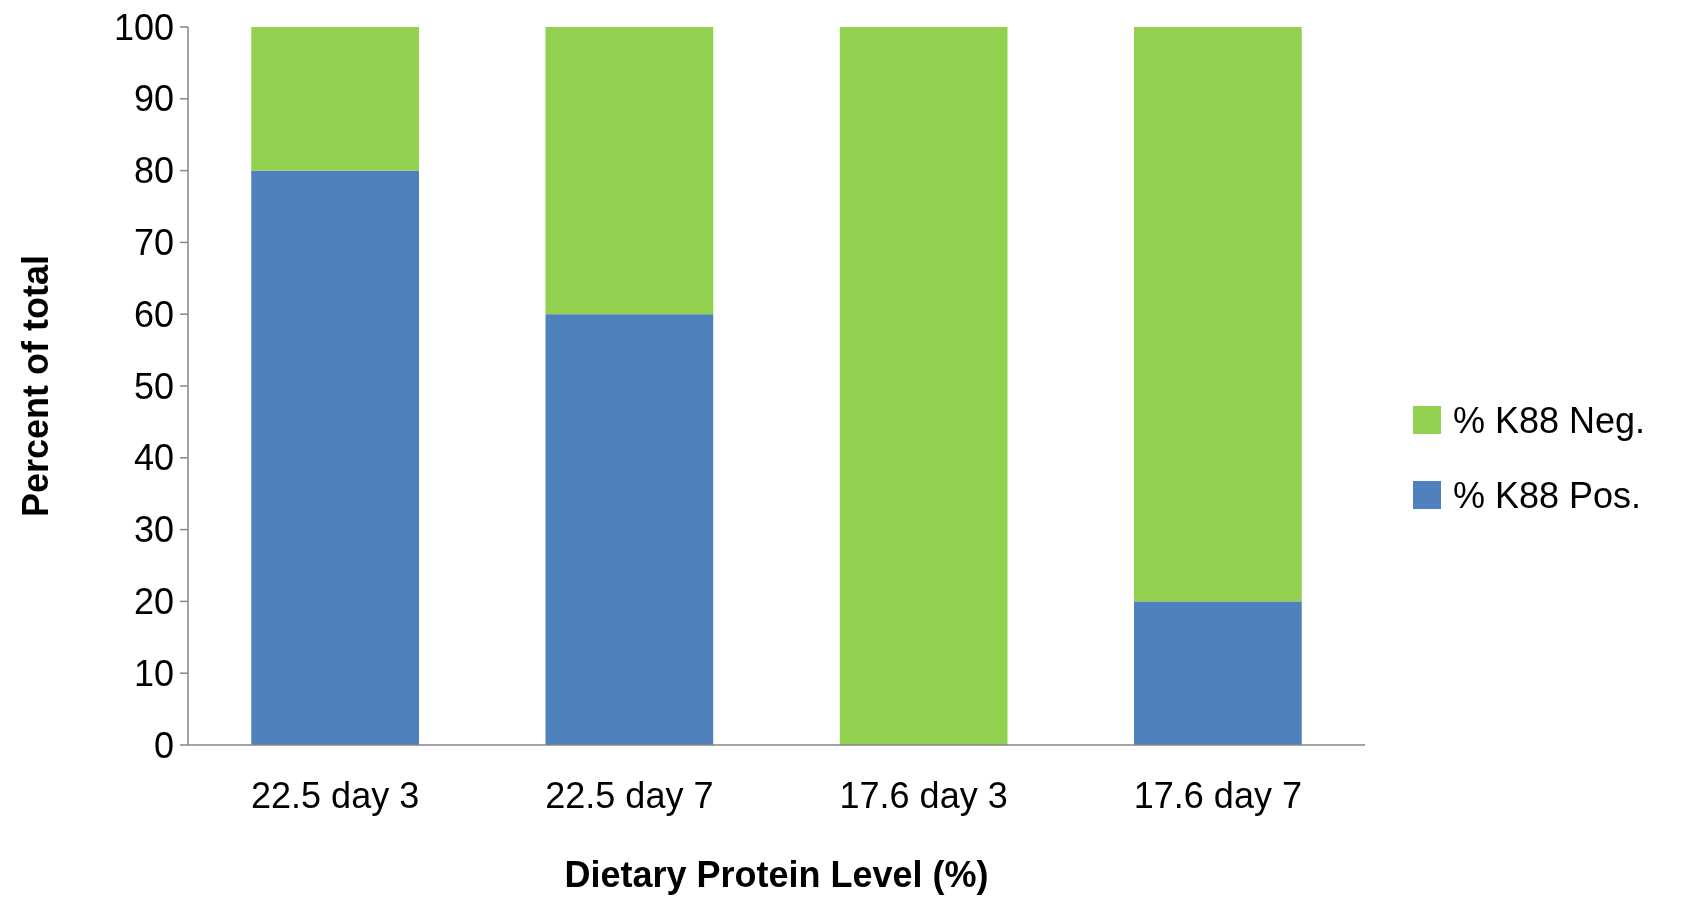 This screenshot has width=1689, height=897. Describe the element at coordinates (335, 795) in the screenshot. I see `x-tick-label: 22.5 day 3` at that location.